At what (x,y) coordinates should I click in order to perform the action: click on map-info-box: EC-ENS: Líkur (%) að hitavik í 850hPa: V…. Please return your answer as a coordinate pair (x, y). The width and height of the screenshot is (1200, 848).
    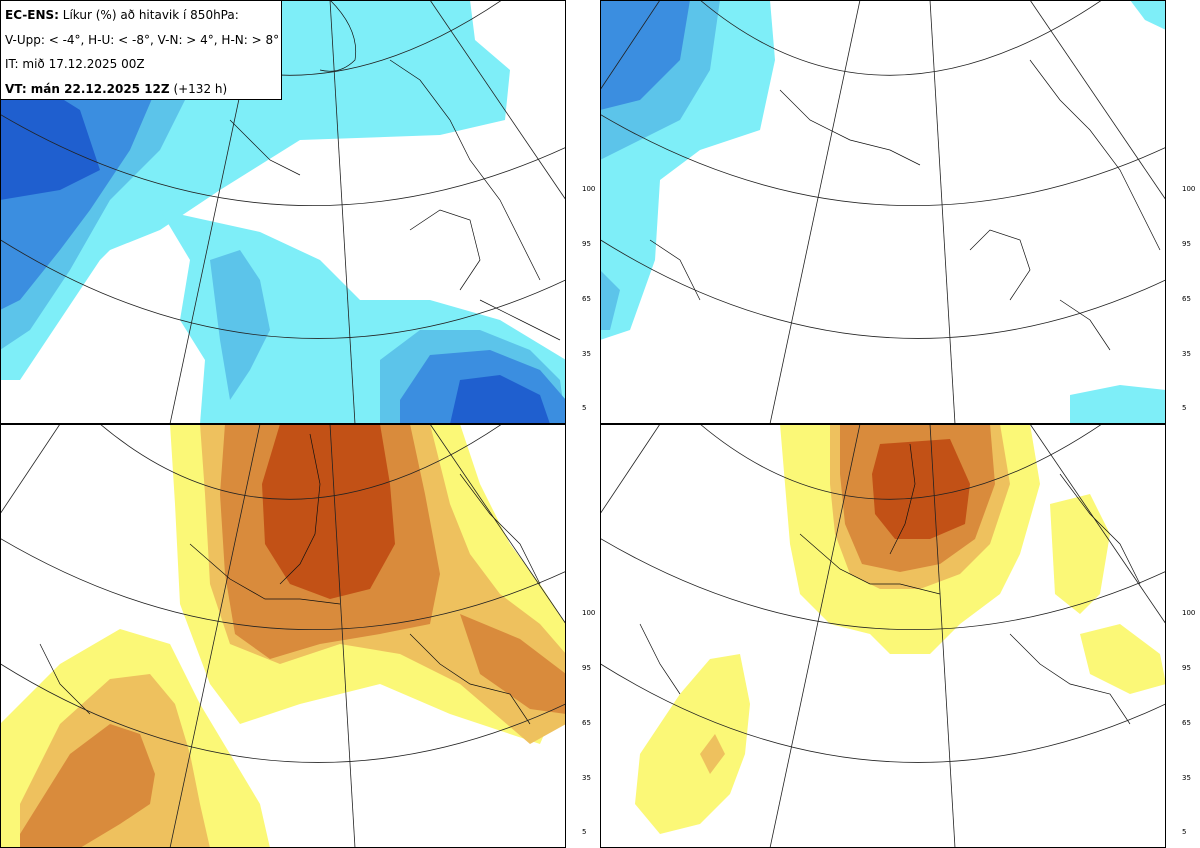
    Looking at the image, I should click on (141, 50).